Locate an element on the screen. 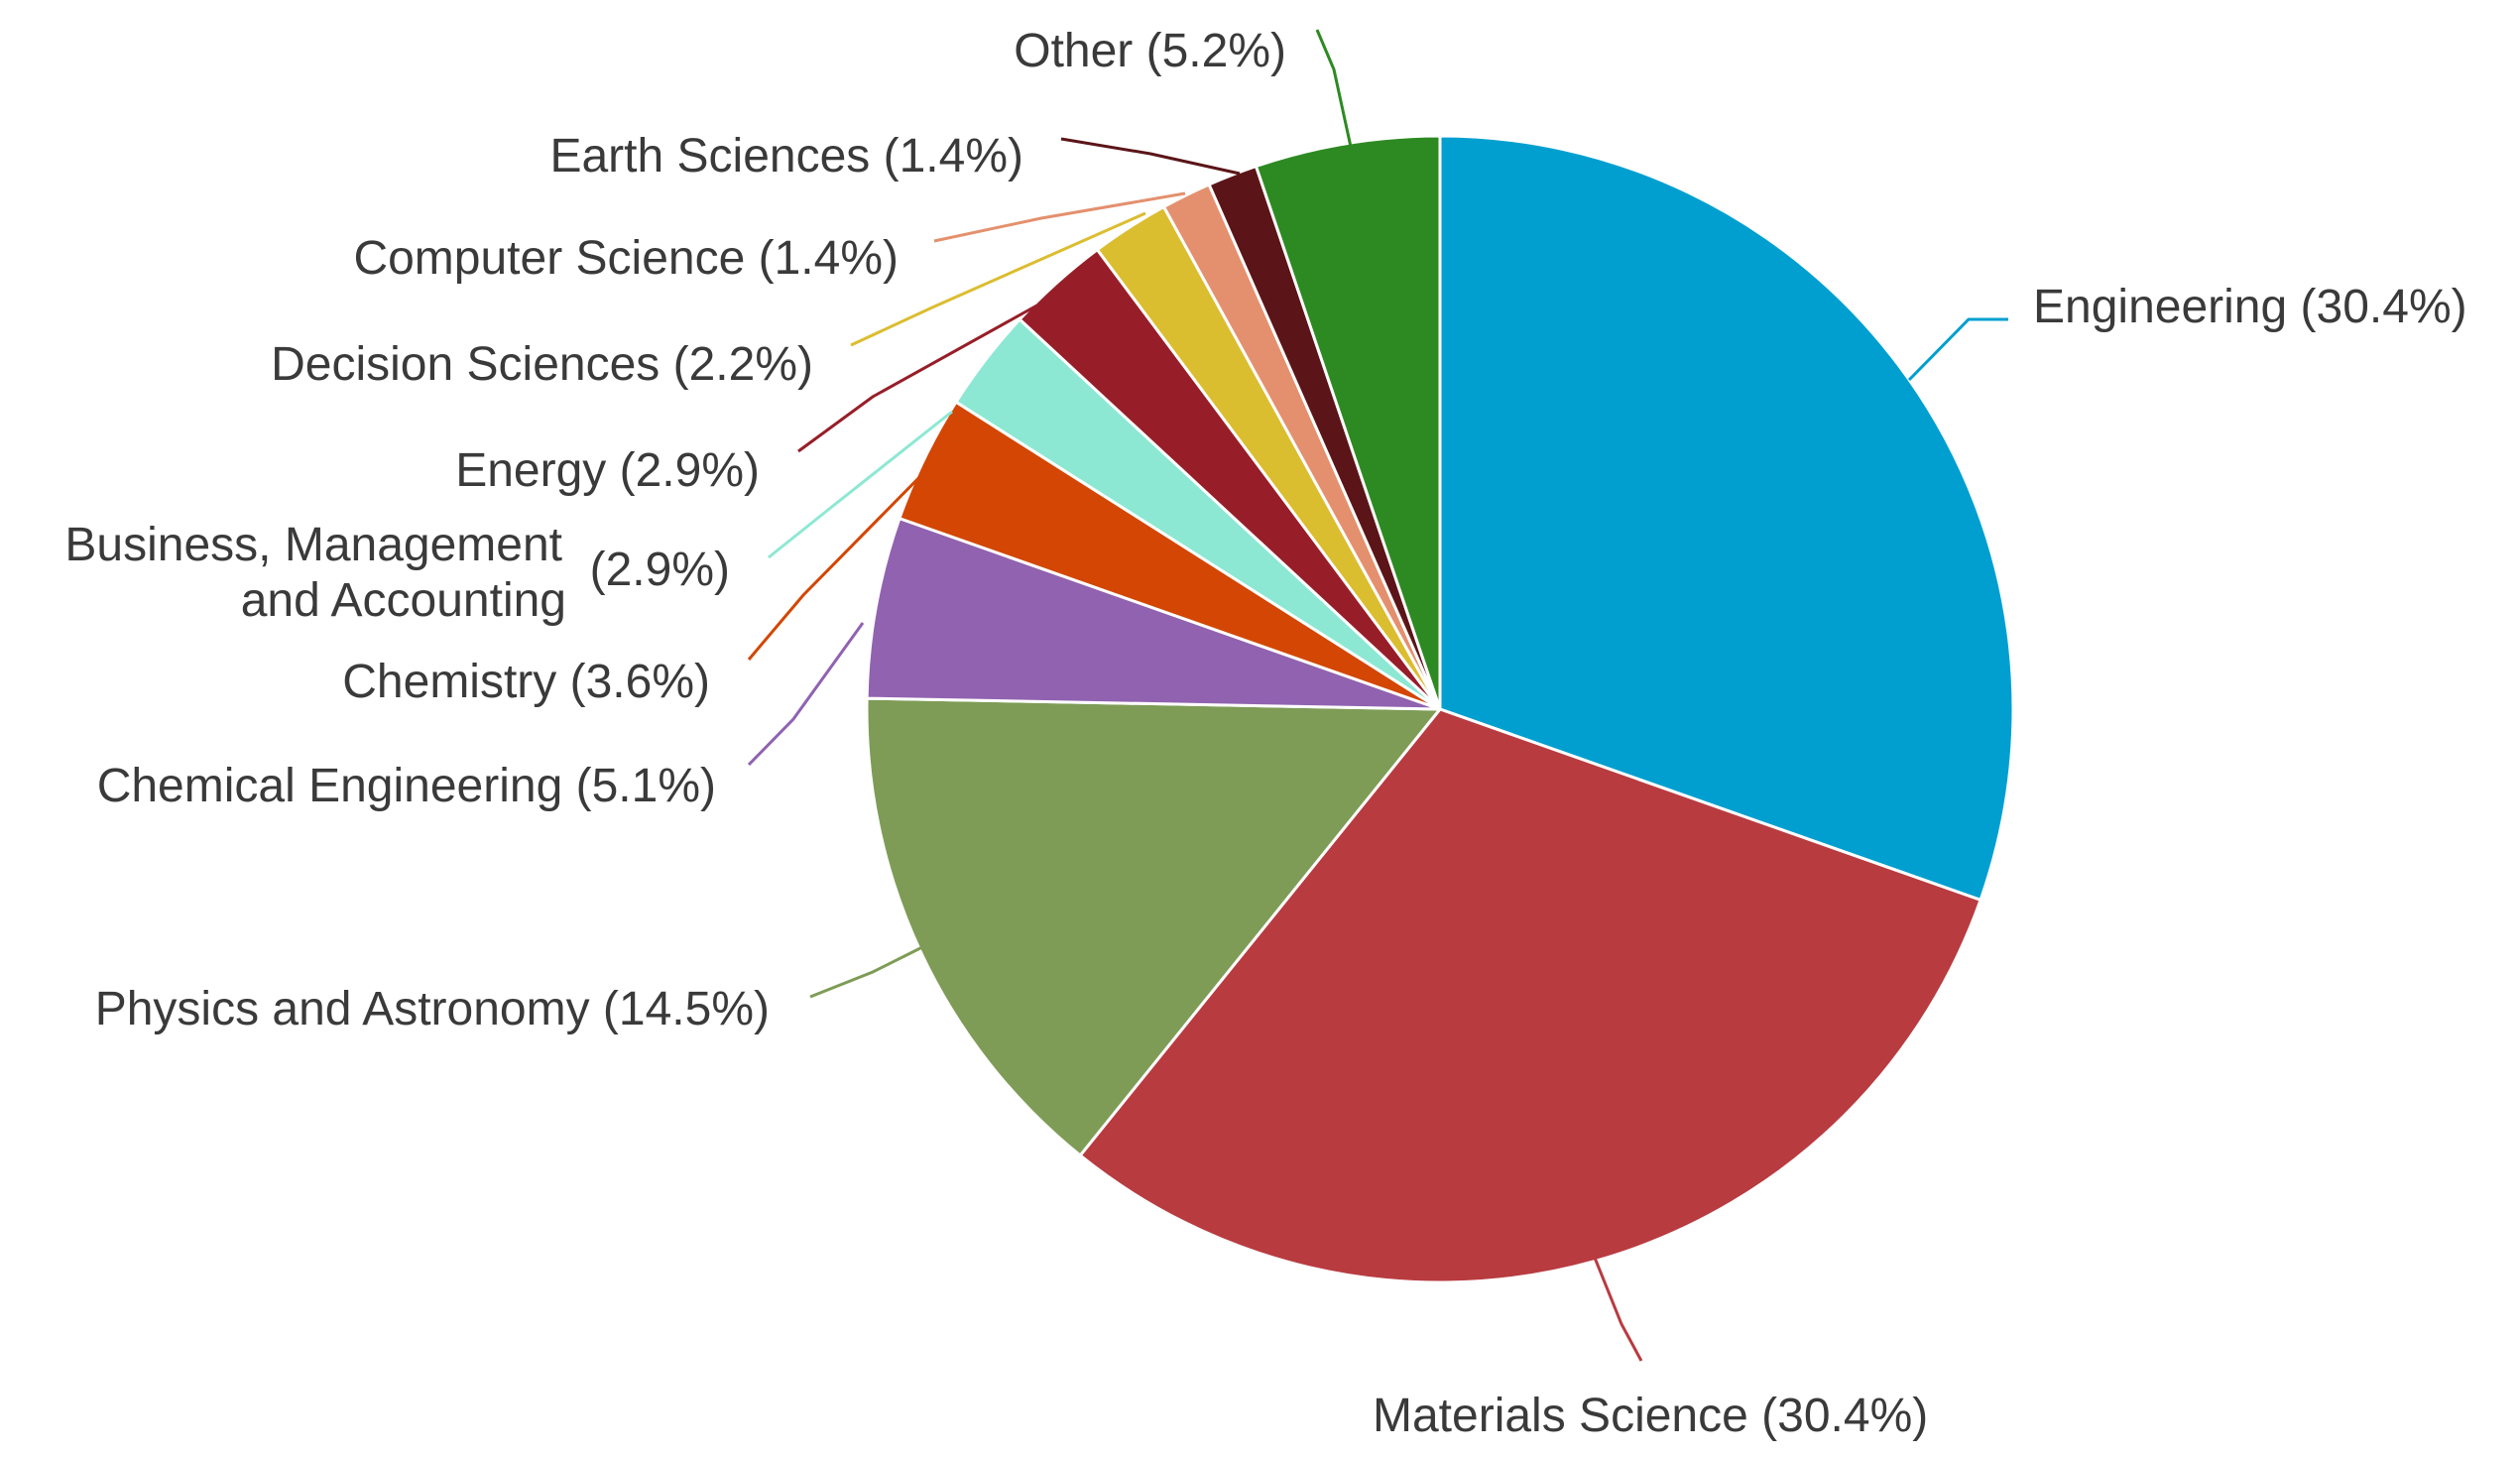  slice-label-energy: Energy (2.9%) is located at coordinates (607, 470).